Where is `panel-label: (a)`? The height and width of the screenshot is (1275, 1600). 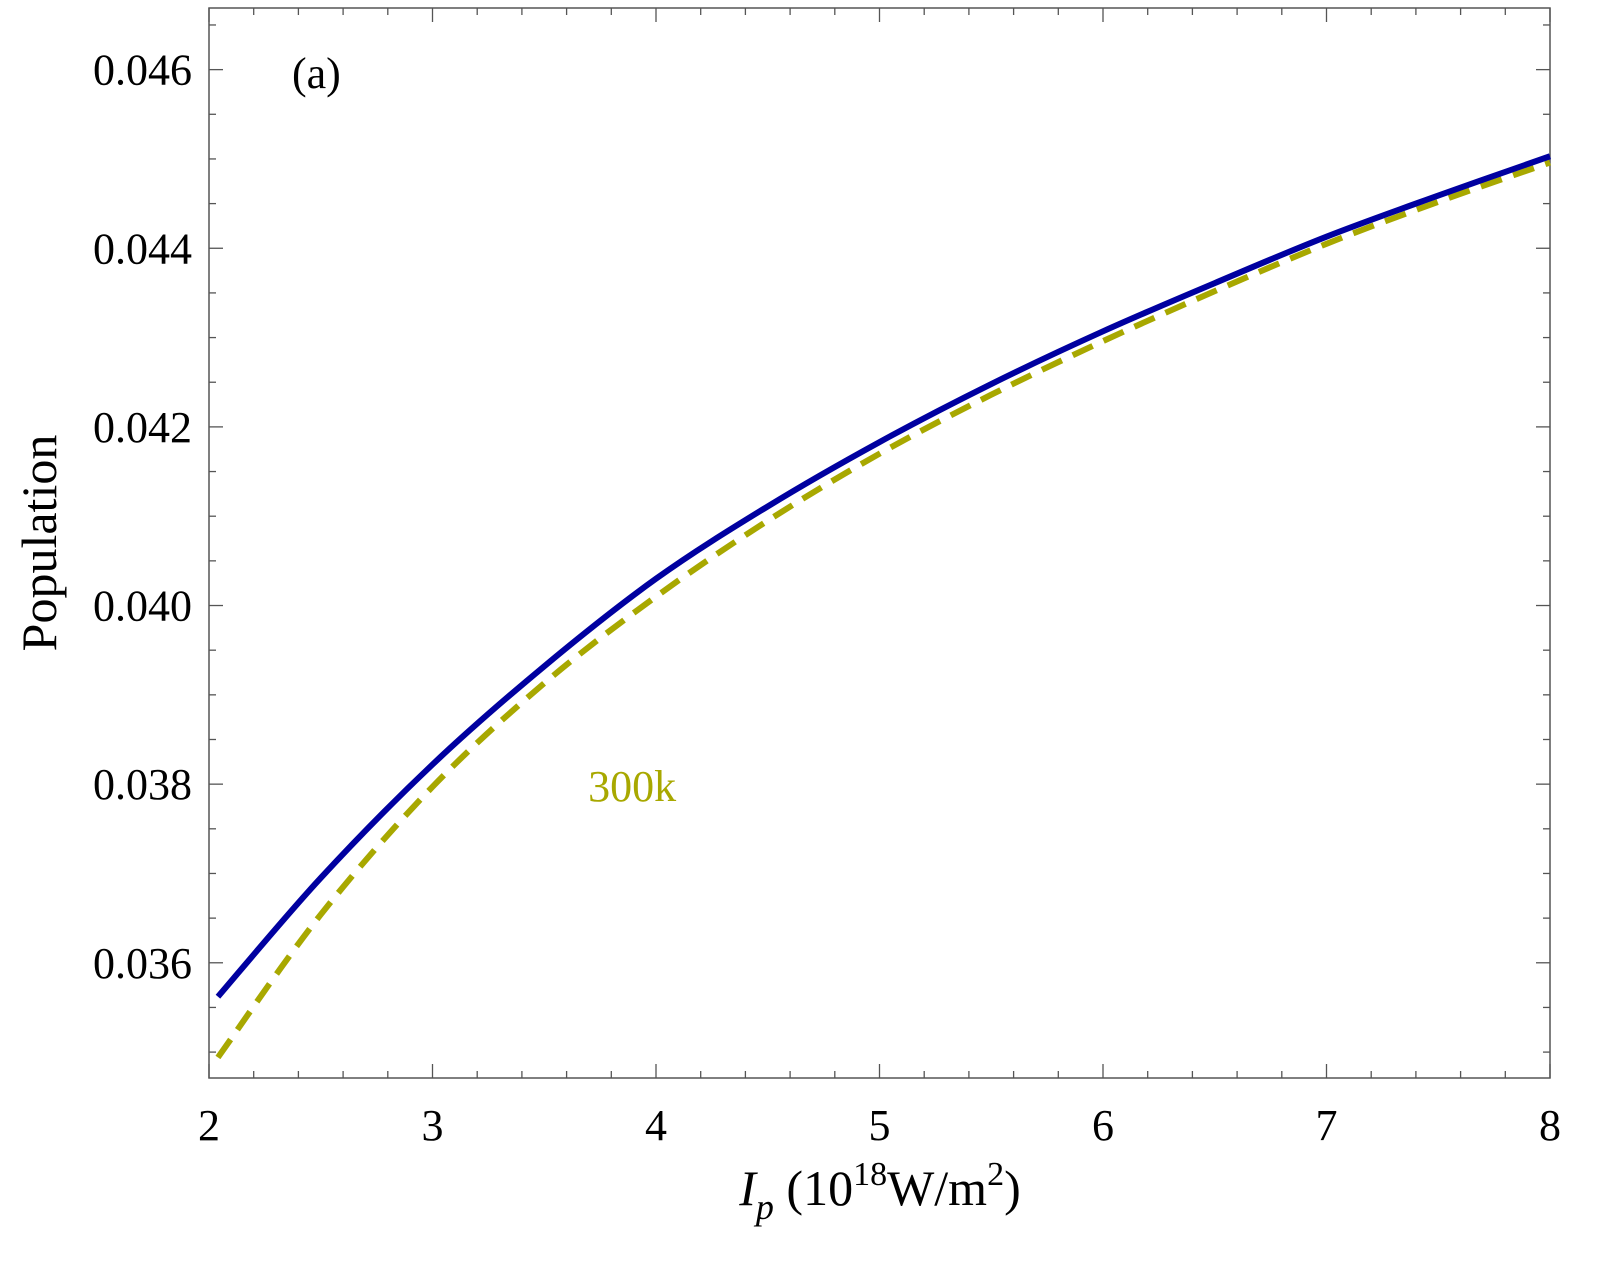
panel-label: (a) is located at coordinates (316, 73).